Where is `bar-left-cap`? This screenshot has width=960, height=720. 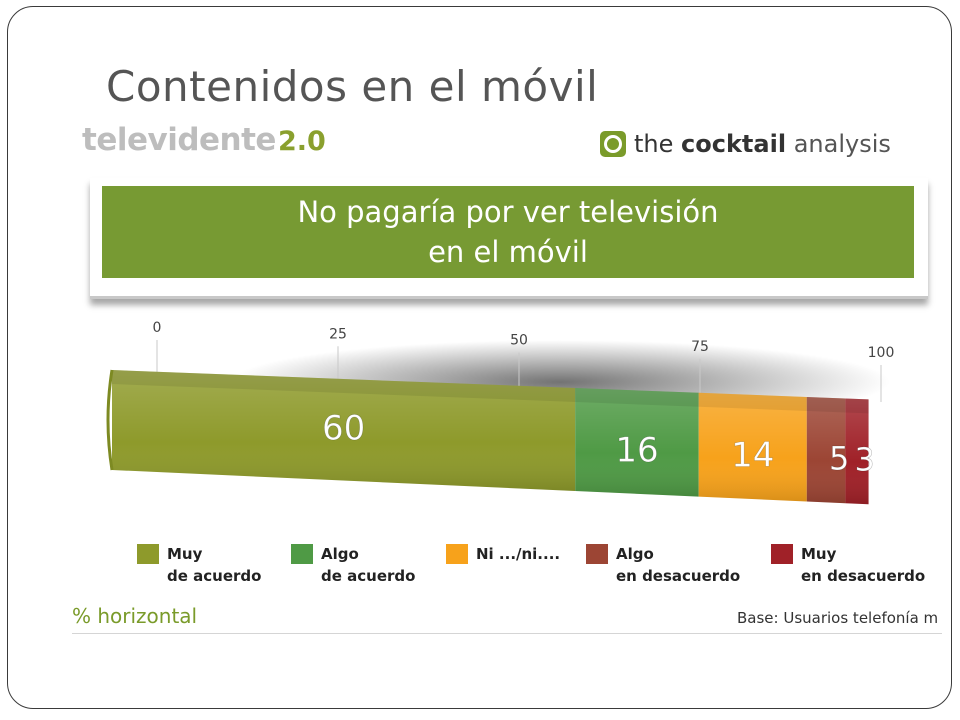
bar-left-cap is located at coordinates (110, 420).